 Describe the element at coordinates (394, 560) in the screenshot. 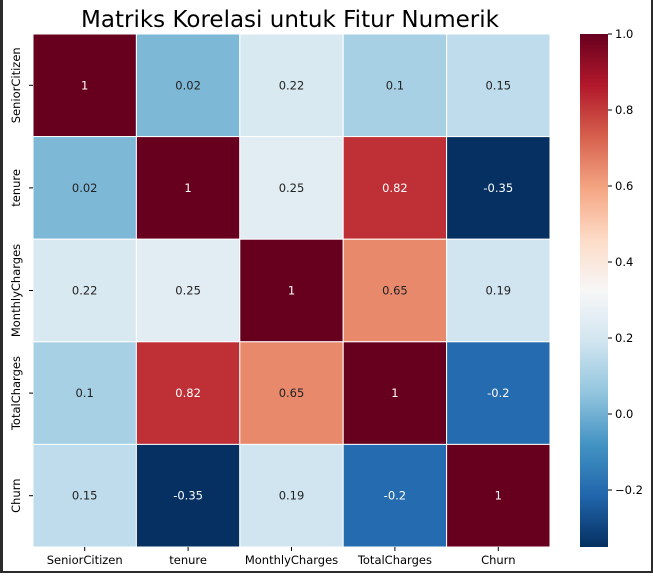

I see `x-tick-label: TotalCharges` at that location.